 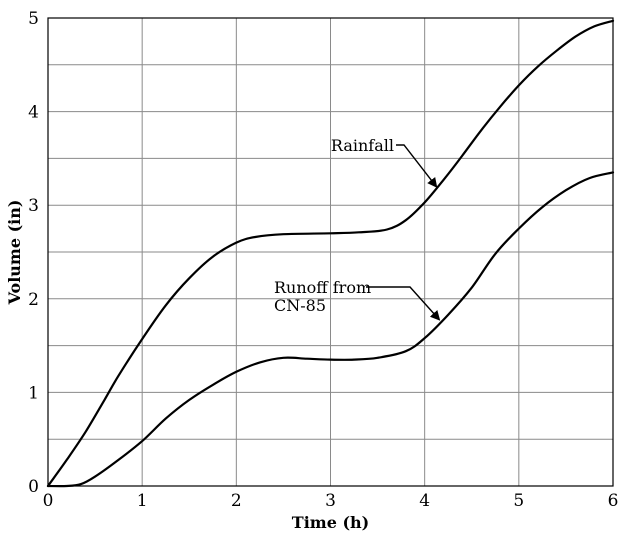 What do you see at coordinates (424, 501) in the screenshot?
I see `x-tick-label: 4` at bounding box center [424, 501].